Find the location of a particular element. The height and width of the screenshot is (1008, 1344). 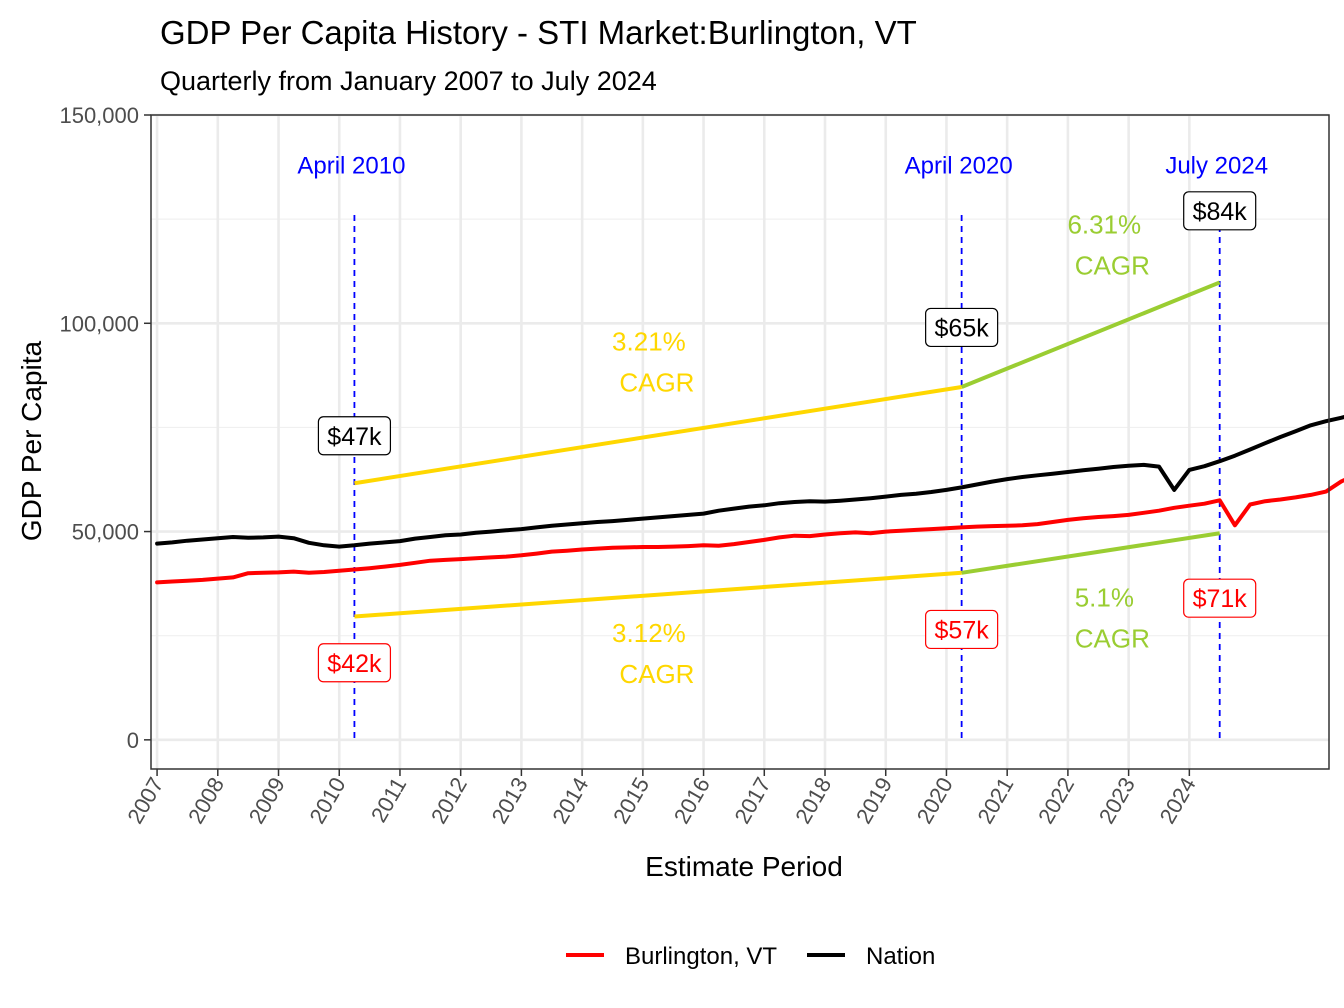

chart-subtitle: Quarterly from January 2007 to July 2024 is located at coordinates (408, 81).